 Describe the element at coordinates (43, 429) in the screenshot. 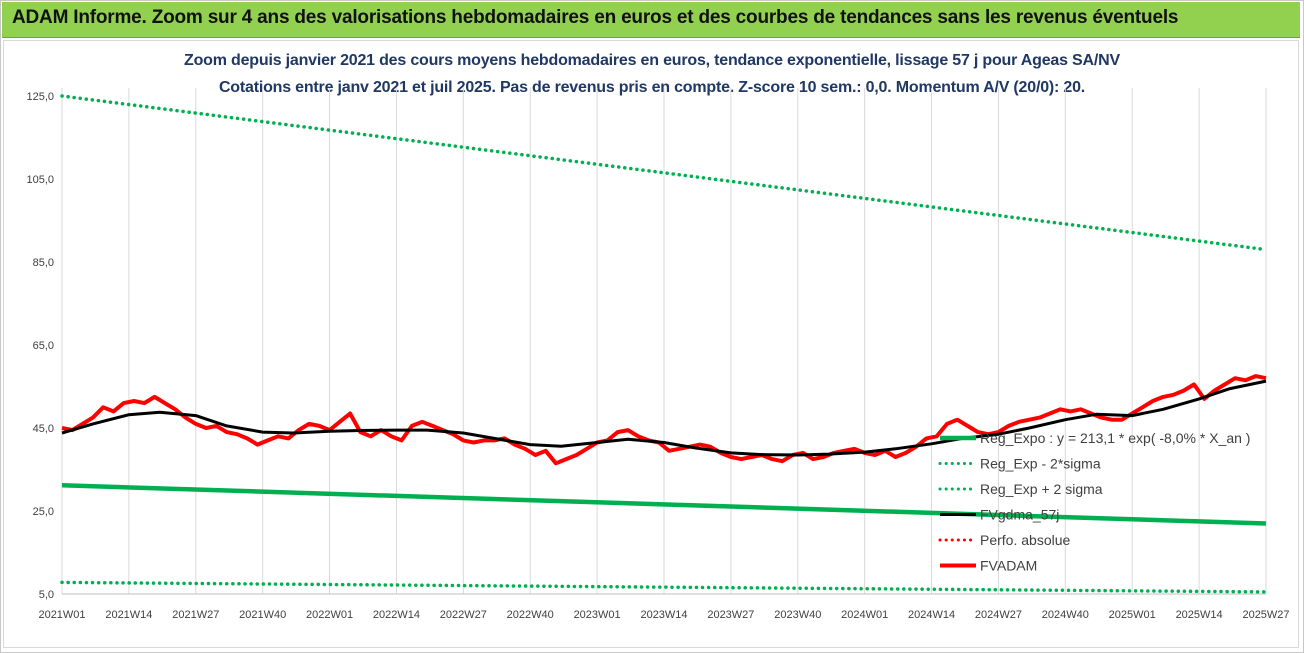

I see `y-tick-label: 45,0` at that location.